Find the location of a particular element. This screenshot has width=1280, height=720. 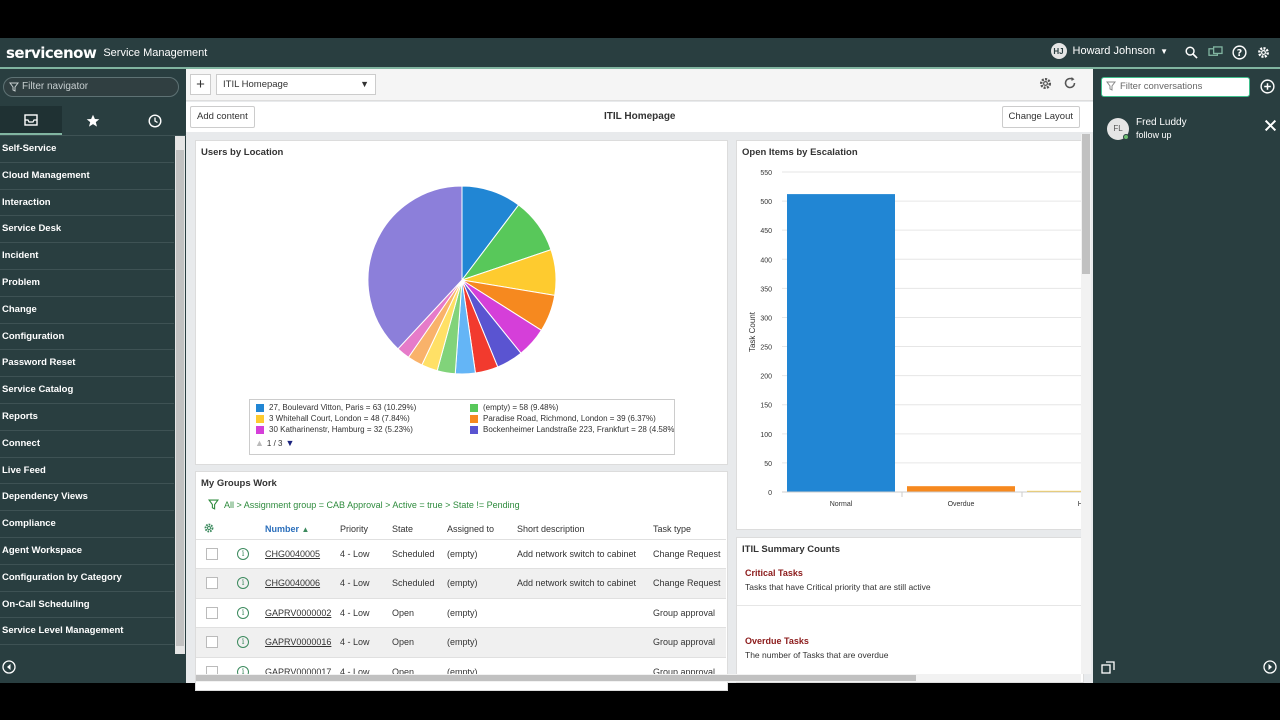

record-link: CHG0040006 is located at coordinates (293, 583).